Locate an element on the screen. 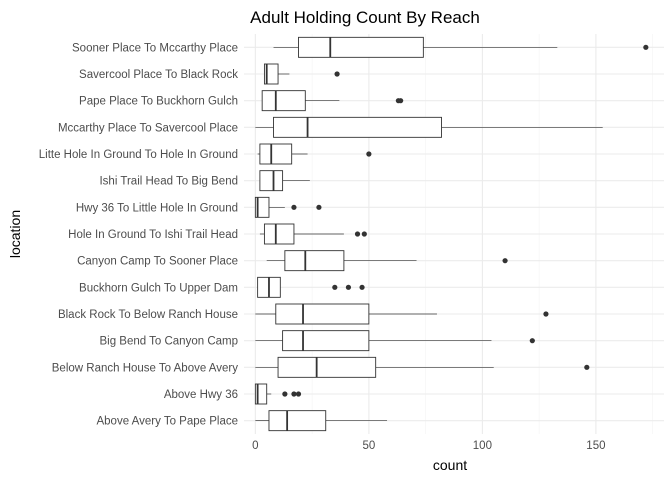  x-tick-label: 0 is located at coordinates (255, 446).